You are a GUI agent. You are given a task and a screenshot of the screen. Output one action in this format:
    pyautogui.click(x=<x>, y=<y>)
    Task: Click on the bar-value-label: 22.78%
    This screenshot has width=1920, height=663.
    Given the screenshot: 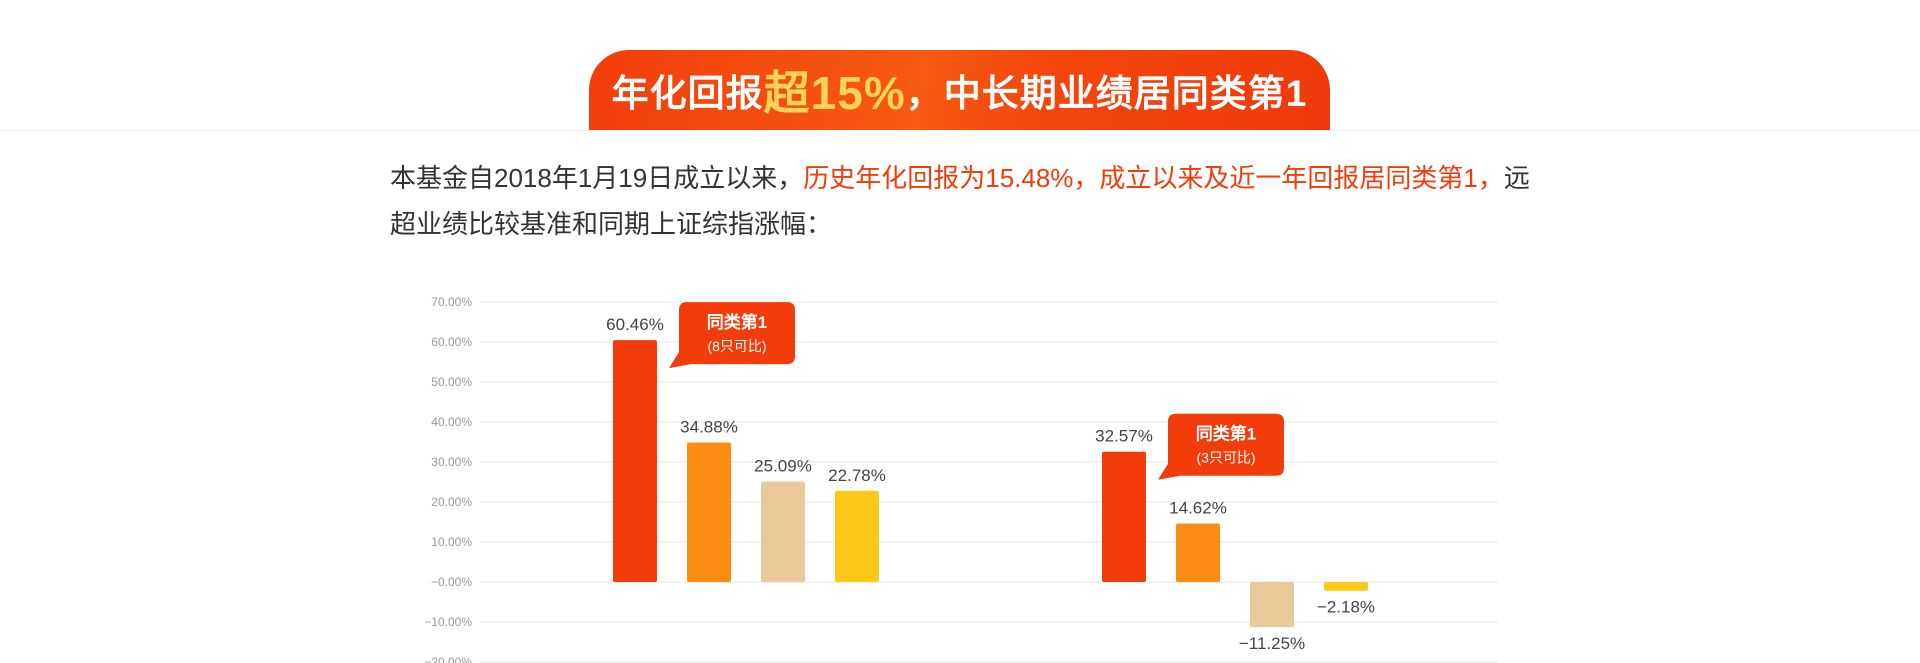 What is the action you would take?
    pyautogui.click(x=857, y=475)
    